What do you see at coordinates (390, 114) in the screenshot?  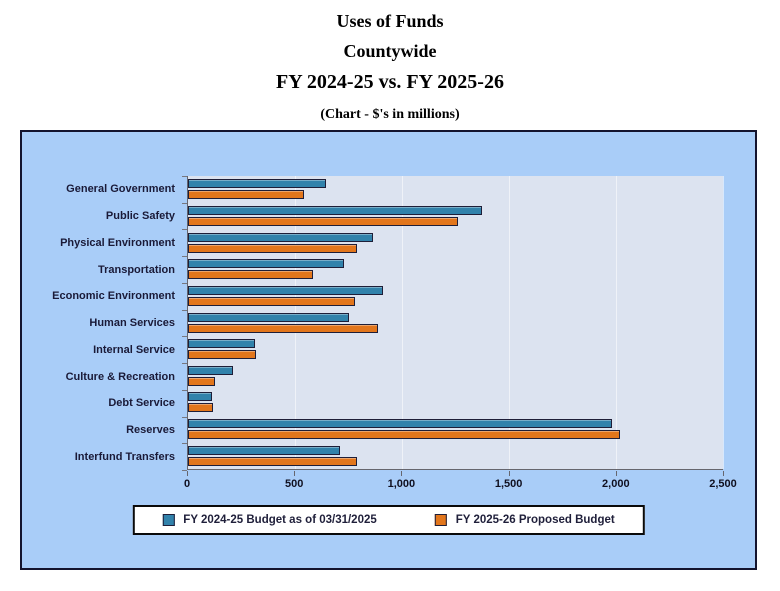 I see `chart-subtitle: (Chart - $'s in millions)` at bounding box center [390, 114].